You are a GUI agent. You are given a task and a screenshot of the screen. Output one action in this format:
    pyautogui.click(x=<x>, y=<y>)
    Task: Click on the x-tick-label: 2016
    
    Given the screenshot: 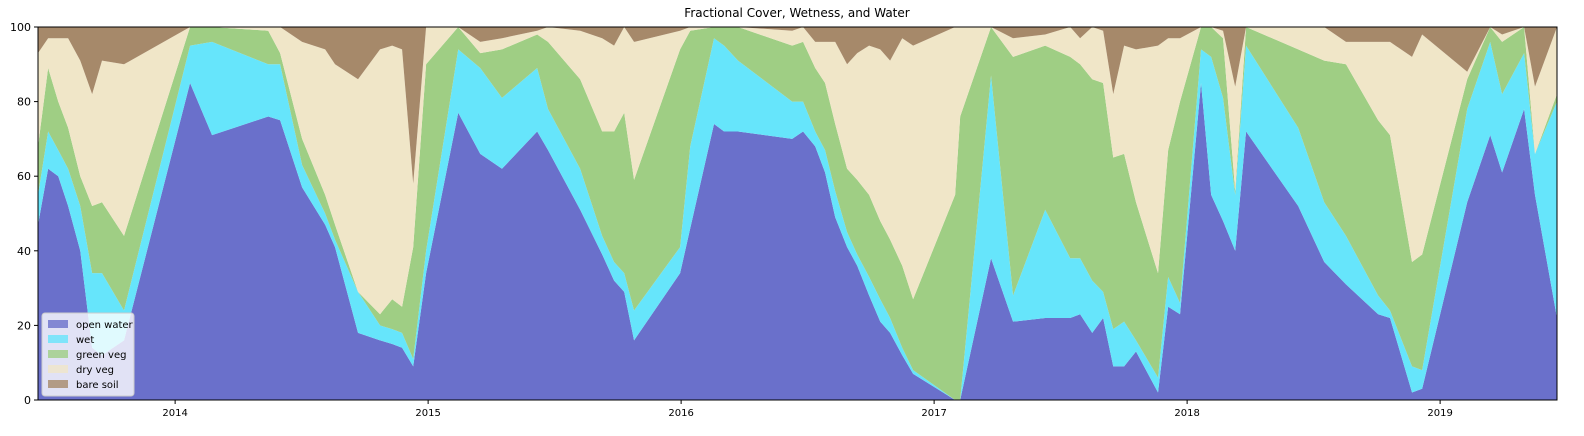 What is the action you would take?
    pyautogui.click(x=680, y=413)
    